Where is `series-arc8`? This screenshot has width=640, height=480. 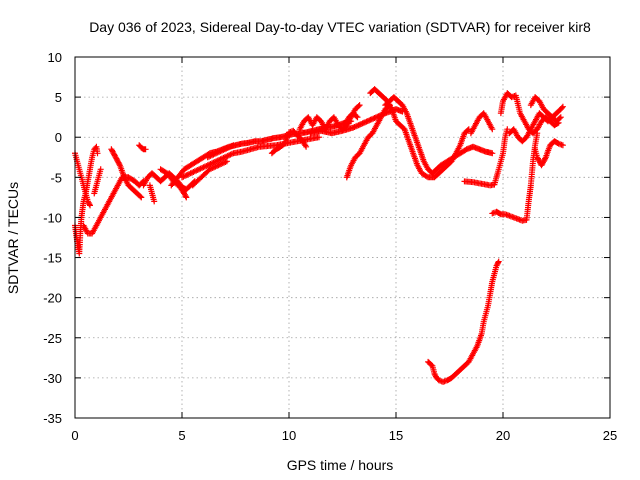 series-arc8 is located at coordinates (152, 193).